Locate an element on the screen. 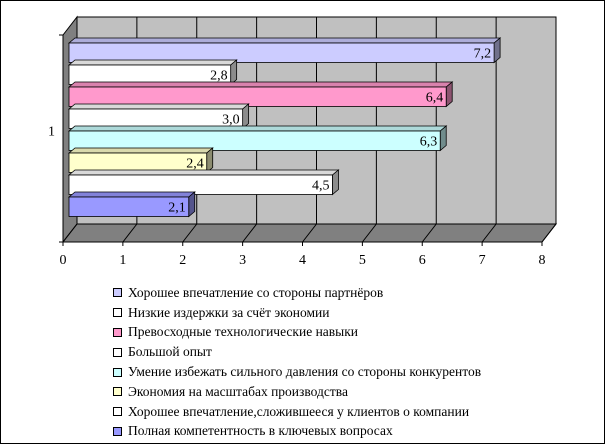  legend-label: Превосходные технологические навыки is located at coordinates (243, 332).